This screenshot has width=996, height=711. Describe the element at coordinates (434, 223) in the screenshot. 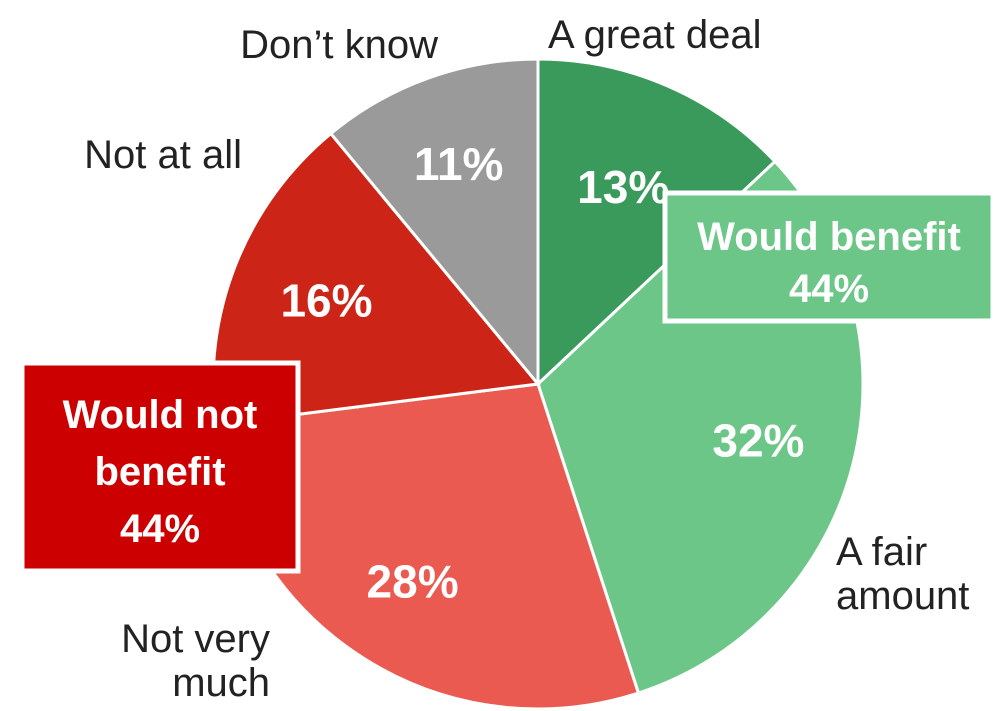

I see `slice-dont-know` at that location.